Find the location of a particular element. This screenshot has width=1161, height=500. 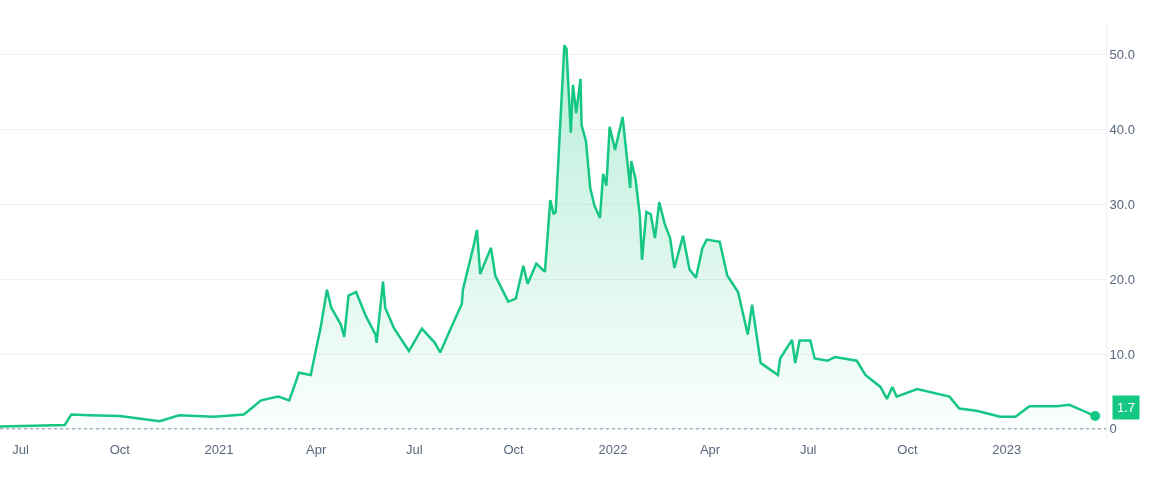

y-tick-label: 50.0 is located at coordinates (1122, 55).